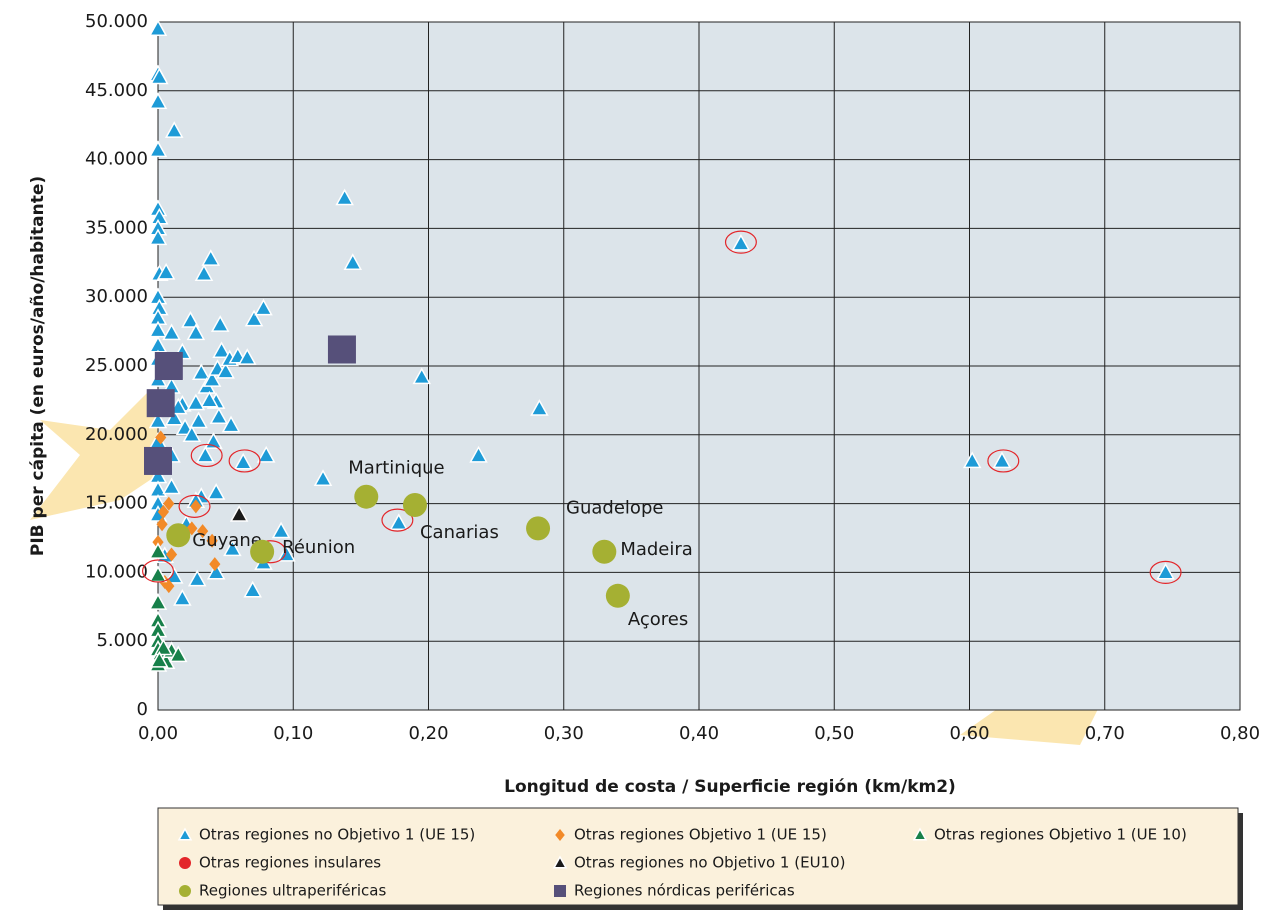 This screenshot has width=1261, height=924. Describe the element at coordinates (1240, 733) in the screenshot. I see `x-tick-label: 0,80` at that location.